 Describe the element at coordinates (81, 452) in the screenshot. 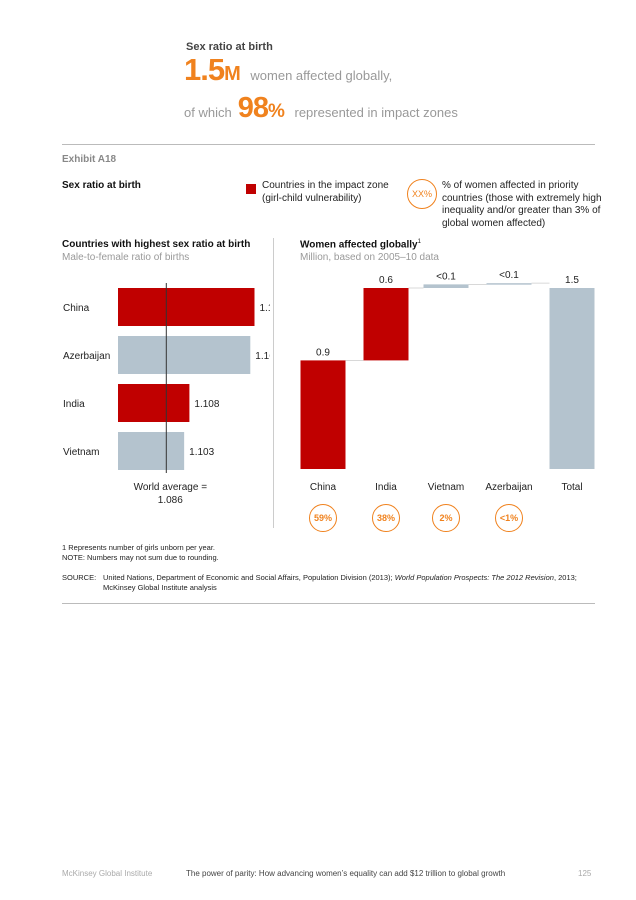

I see `left-category-label: Vietnam` at that location.